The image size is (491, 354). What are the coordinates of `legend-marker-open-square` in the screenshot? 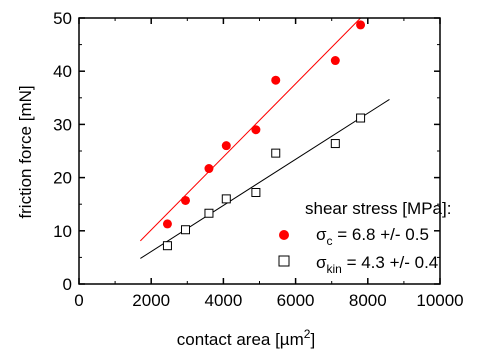 It's located at (284, 261).